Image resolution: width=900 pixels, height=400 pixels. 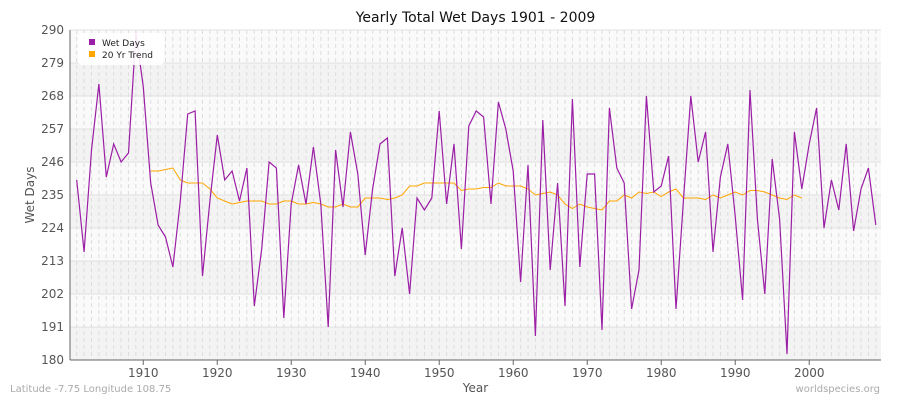 What do you see at coordinates (52, 63) in the screenshot?
I see `y-tick-label: 279` at bounding box center [52, 63].